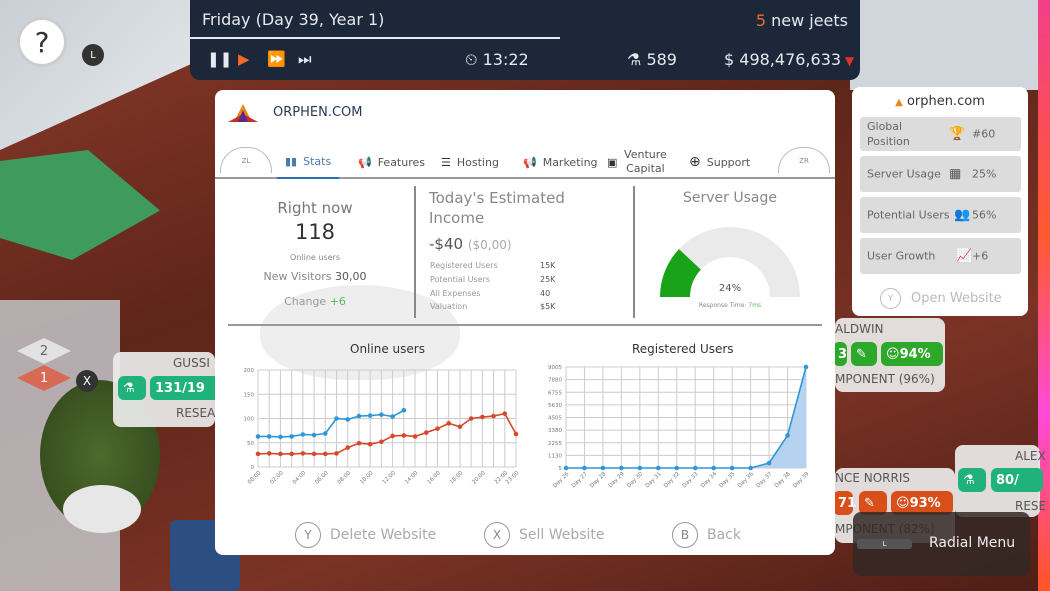 The width and height of the screenshot is (1050, 591). I want to click on value: #60, so click(984, 134).